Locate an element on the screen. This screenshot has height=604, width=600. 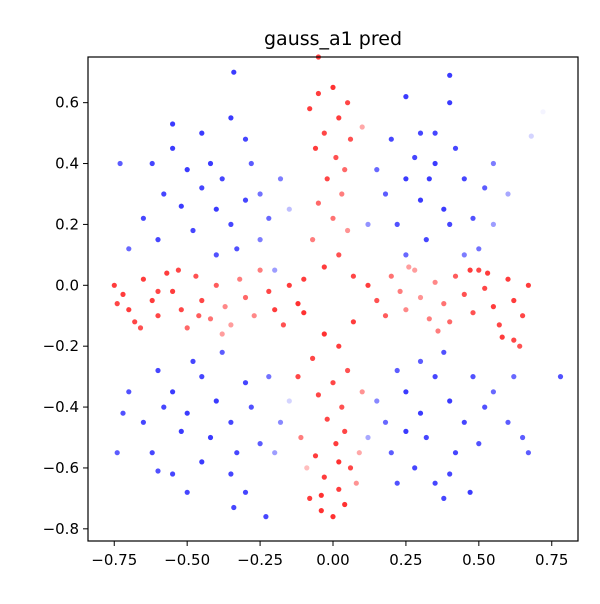
y-tick-label: −0.4 is located at coordinates (61, 407).